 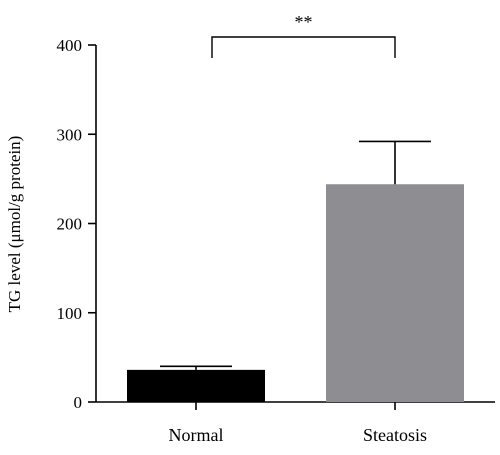 I want to click on x-tick-label: Steatosis, so click(x=395, y=435).